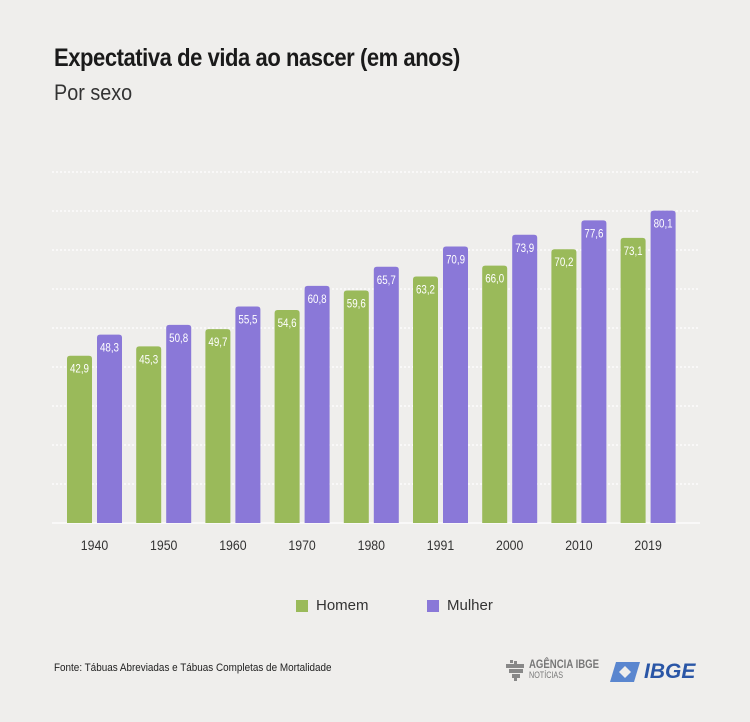  What do you see at coordinates (217, 342) in the screenshot?
I see `data-label: 49,7` at bounding box center [217, 342].